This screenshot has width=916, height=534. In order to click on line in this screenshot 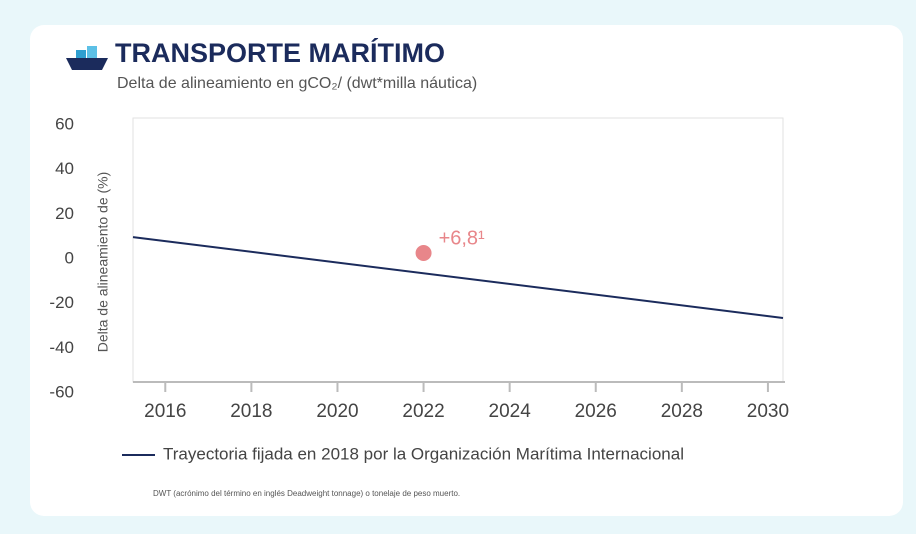, I will do `click(458, 277)`.